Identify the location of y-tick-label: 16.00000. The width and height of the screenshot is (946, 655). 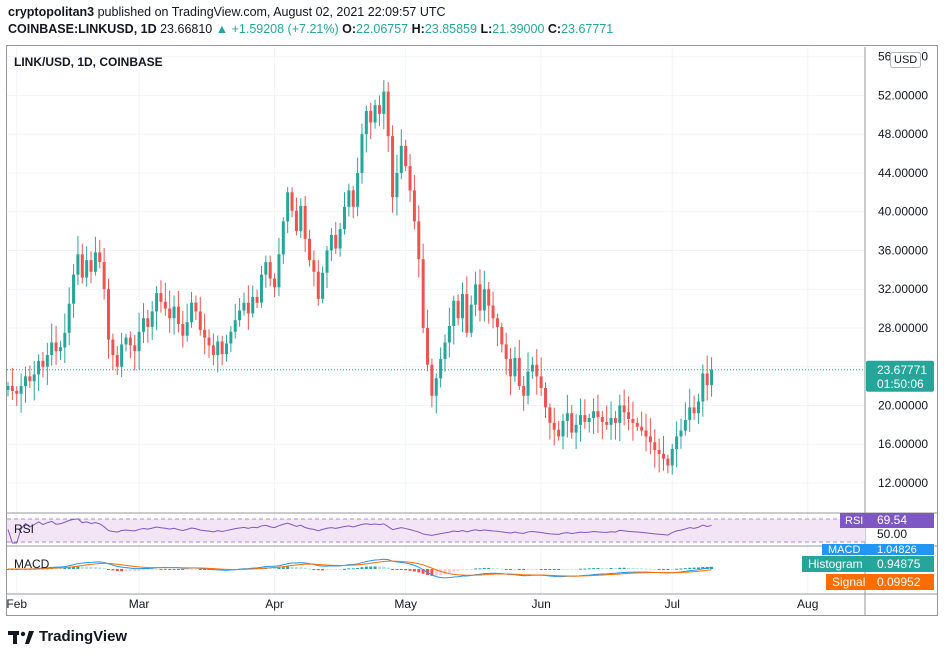
(903, 444).